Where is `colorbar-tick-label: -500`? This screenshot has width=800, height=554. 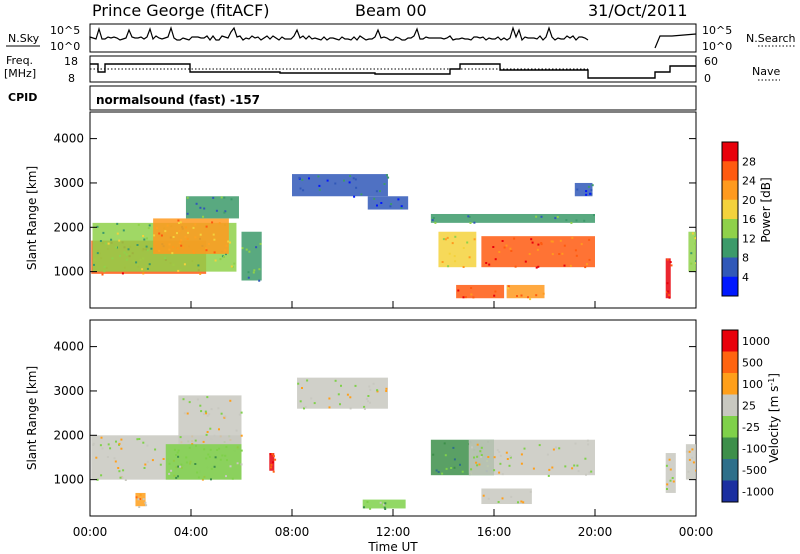 colorbar-tick-label: -500 is located at coordinates (754, 470).